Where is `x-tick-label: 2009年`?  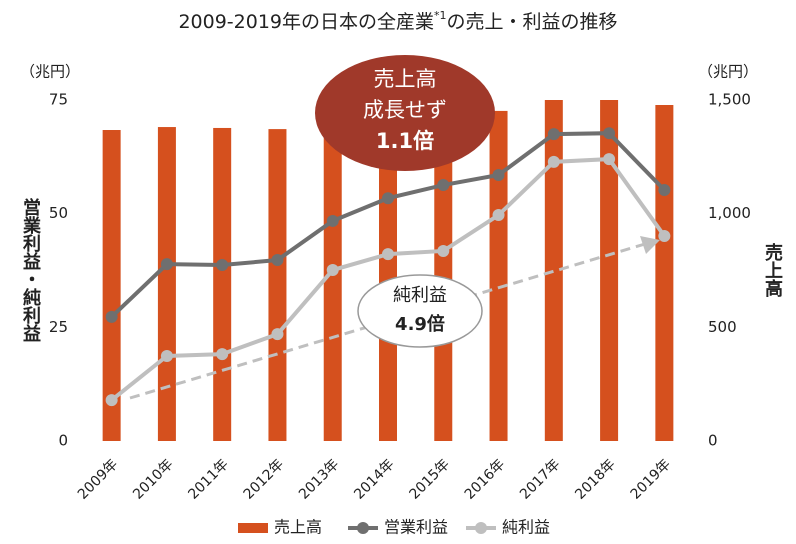
x-tick-label: 2009年 is located at coordinates (98, 479).